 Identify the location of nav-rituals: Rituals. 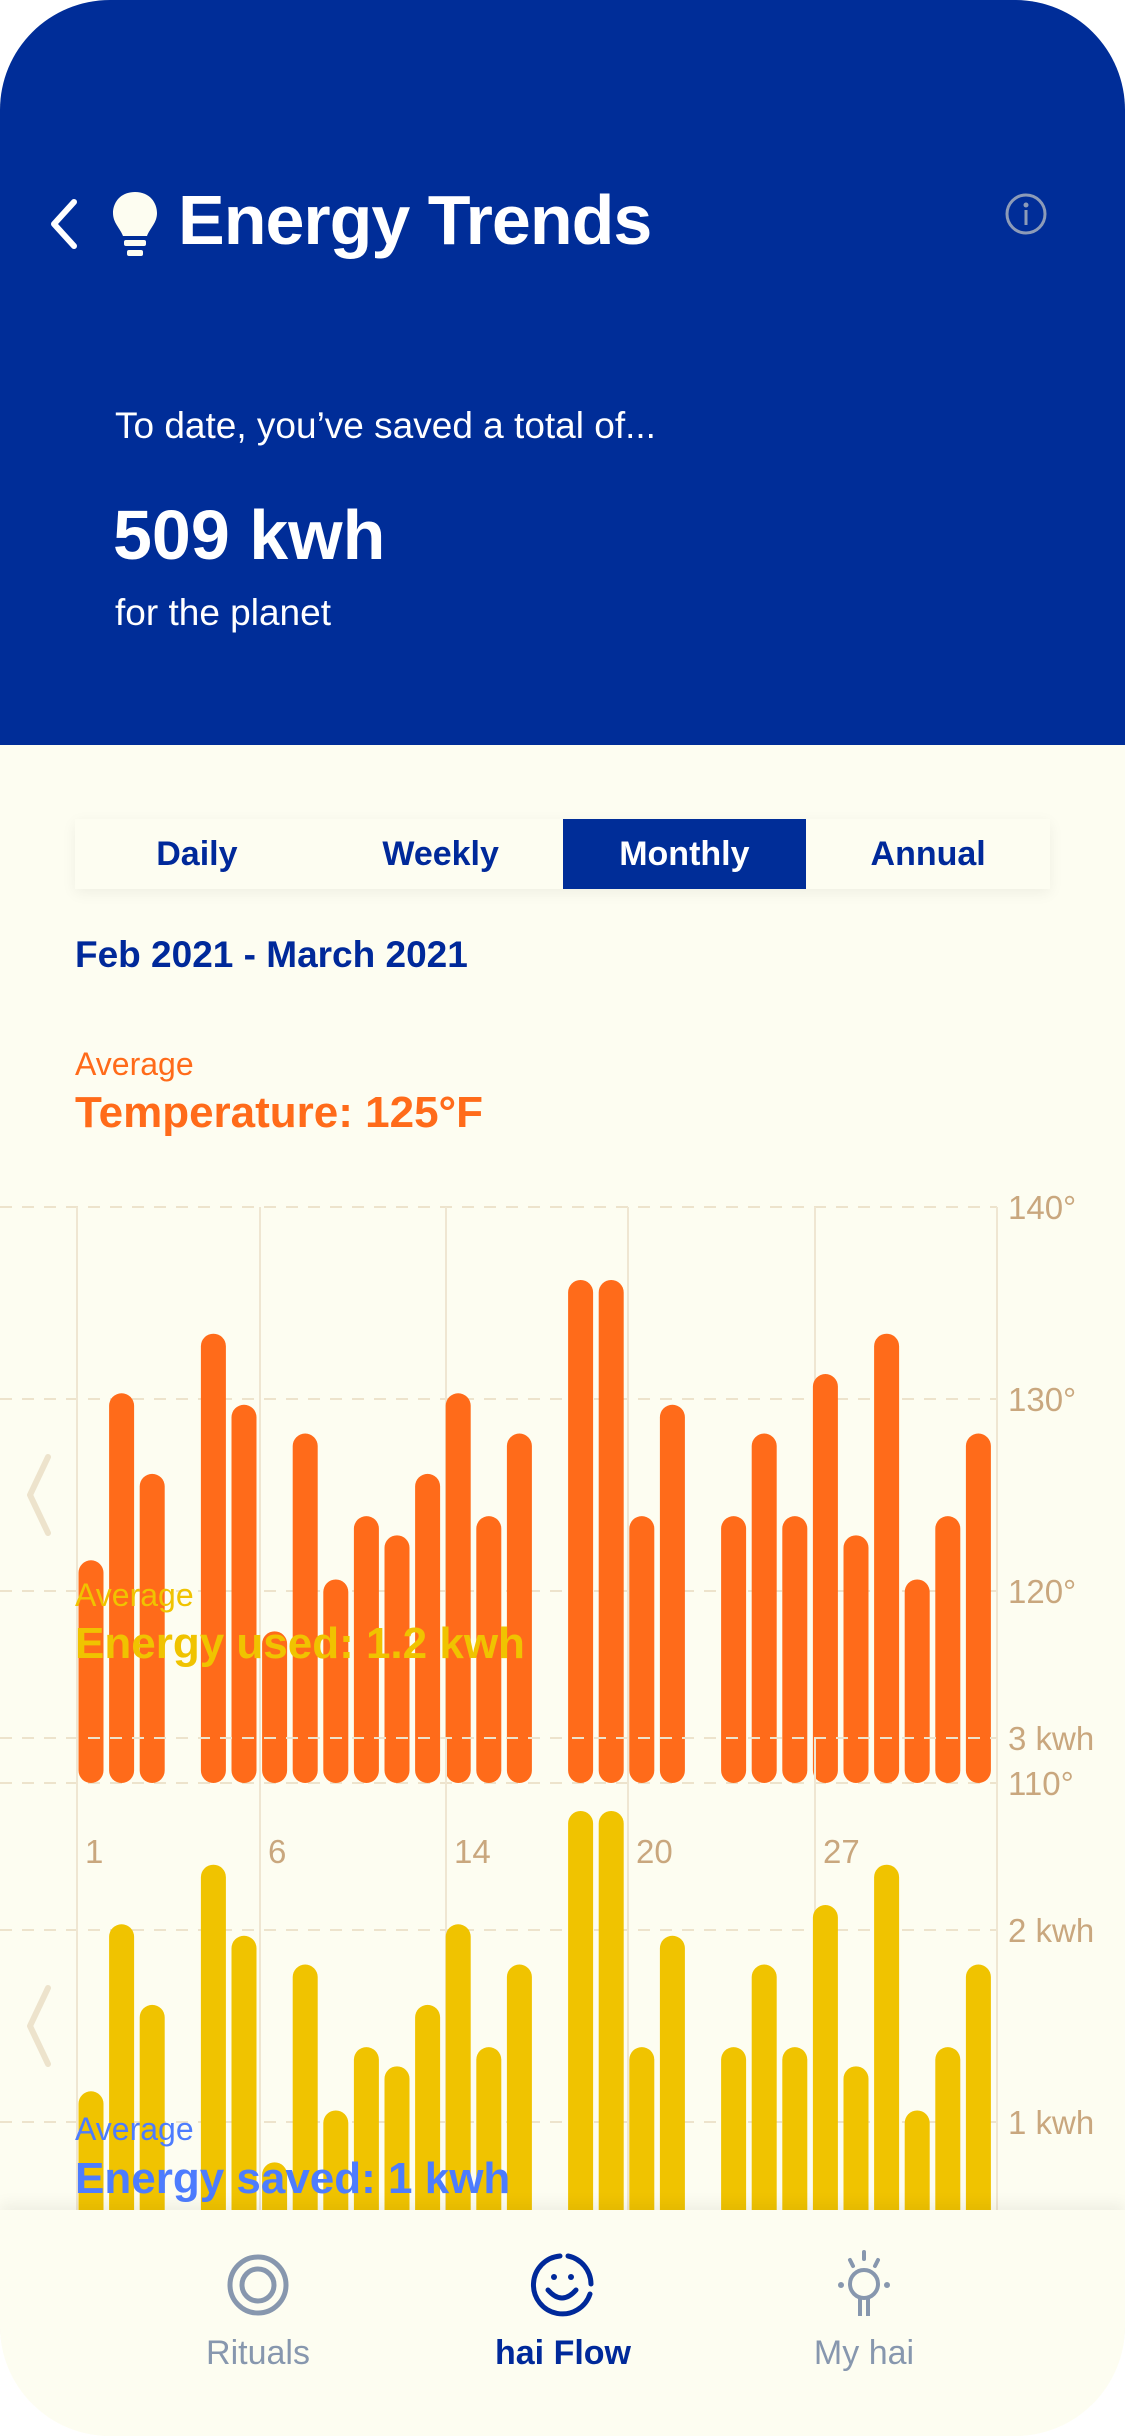
(258, 2311).